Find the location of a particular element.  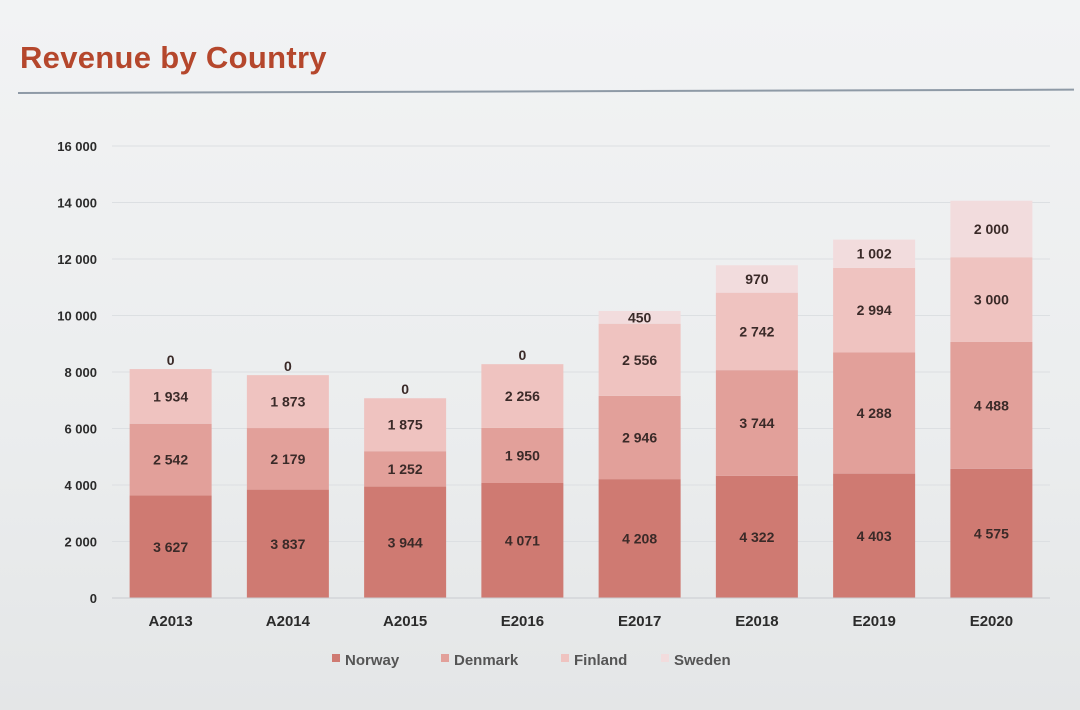

bar-norway-e2018 is located at coordinates (756, 536).